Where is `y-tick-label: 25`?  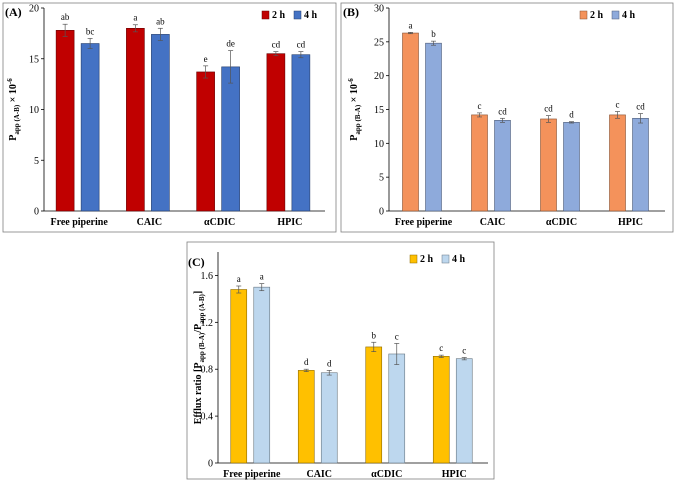
y-tick-label: 25 is located at coordinates (379, 42).